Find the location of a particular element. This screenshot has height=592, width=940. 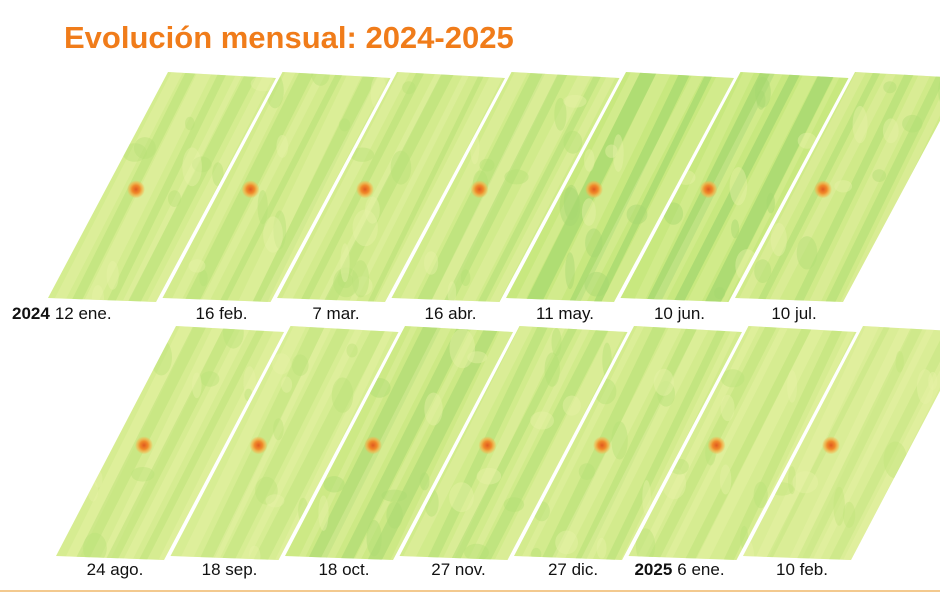

tile-date-label: 2025 6 ene. is located at coordinates (679, 570).